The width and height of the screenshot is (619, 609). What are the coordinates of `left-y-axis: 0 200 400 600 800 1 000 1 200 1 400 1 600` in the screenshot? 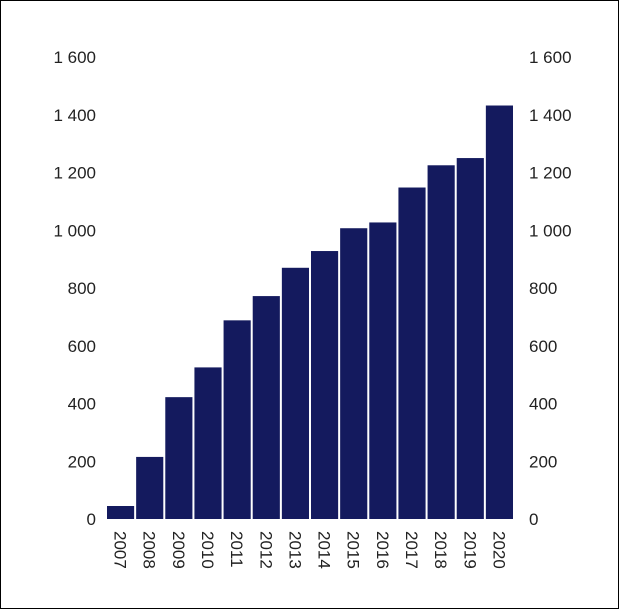 It's located at (74, 288).